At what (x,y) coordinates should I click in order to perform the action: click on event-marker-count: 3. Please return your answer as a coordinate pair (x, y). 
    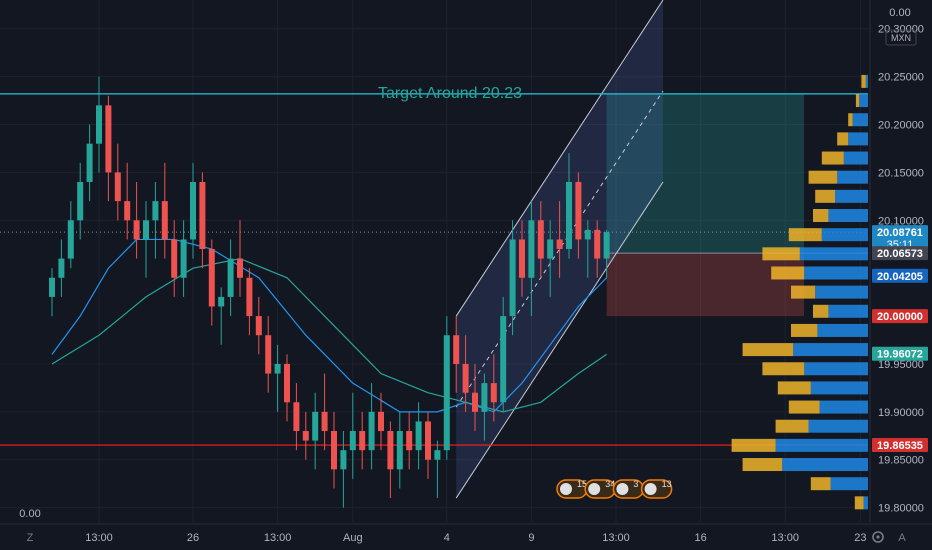
    Looking at the image, I should click on (635, 484).